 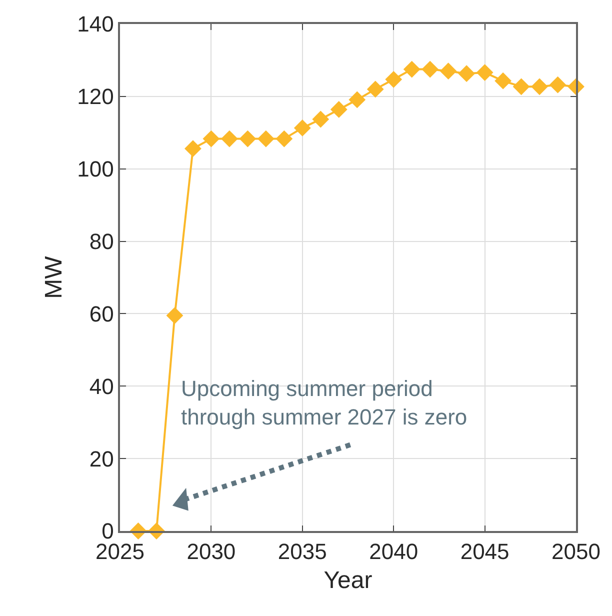 I want to click on x-tick-label: 2040, so click(x=393, y=551).